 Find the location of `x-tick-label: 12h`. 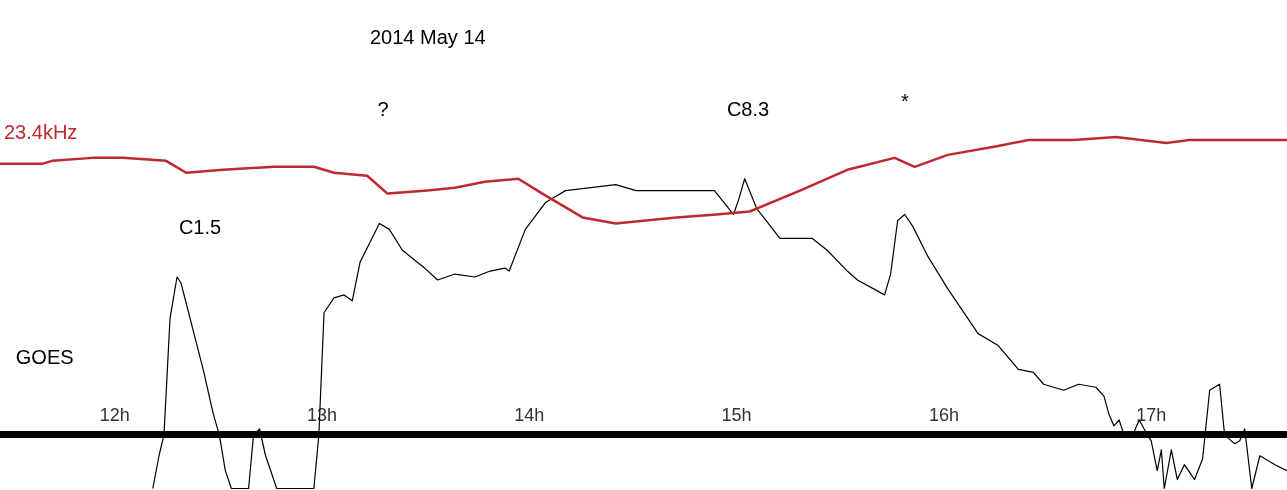

x-tick-label: 12h is located at coordinates (114, 414).